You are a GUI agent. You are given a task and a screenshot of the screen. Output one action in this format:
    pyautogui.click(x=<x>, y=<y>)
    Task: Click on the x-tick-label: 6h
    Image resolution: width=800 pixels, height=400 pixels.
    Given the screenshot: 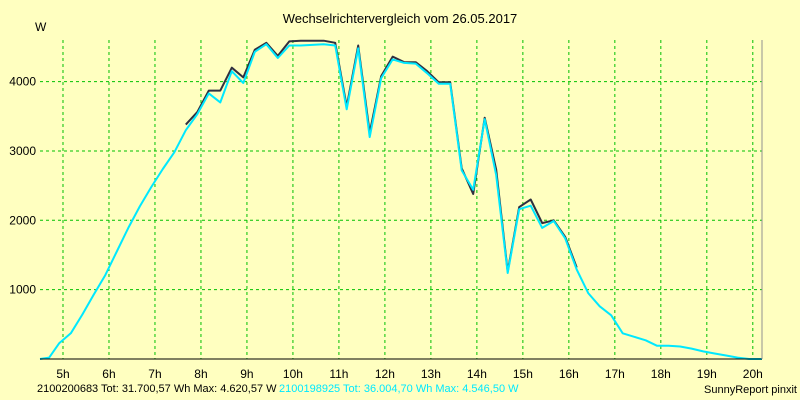 What is the action you would take?
    pyautogui.click(x=108, y=374)
    